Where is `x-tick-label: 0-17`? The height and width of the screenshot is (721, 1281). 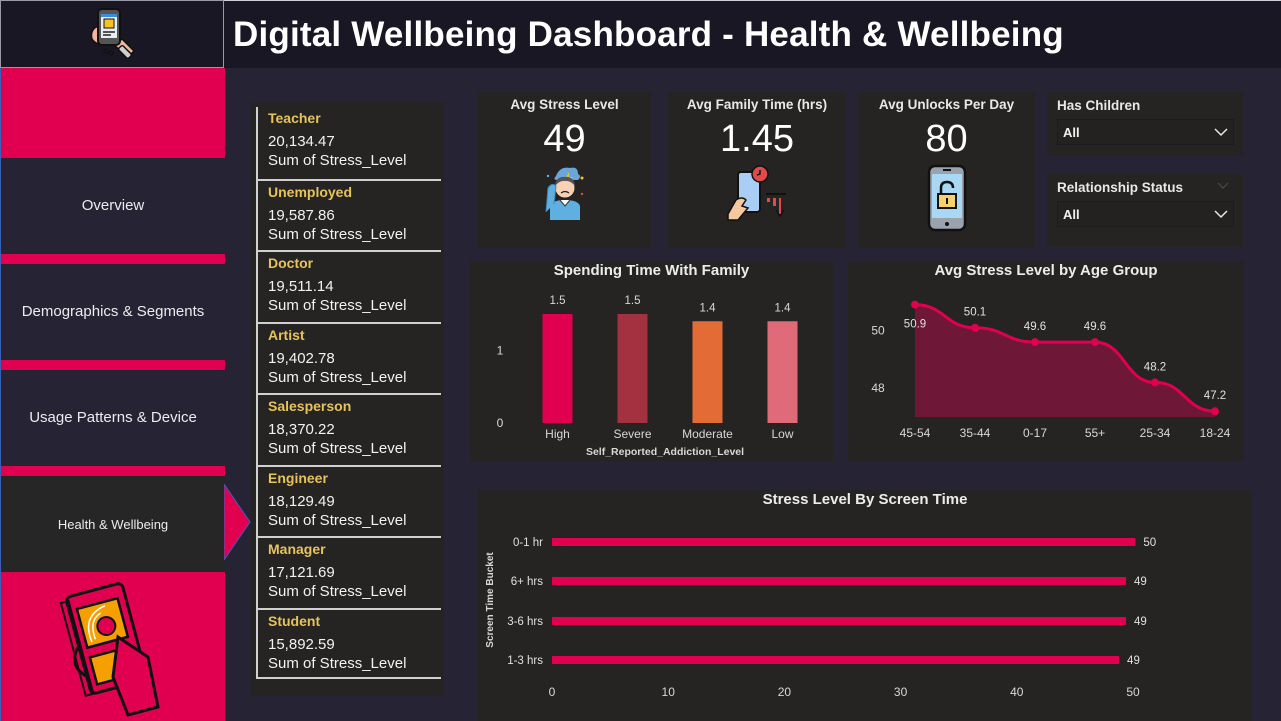 x-tick-label: 0-17 is located at coordinates (1035, 433).